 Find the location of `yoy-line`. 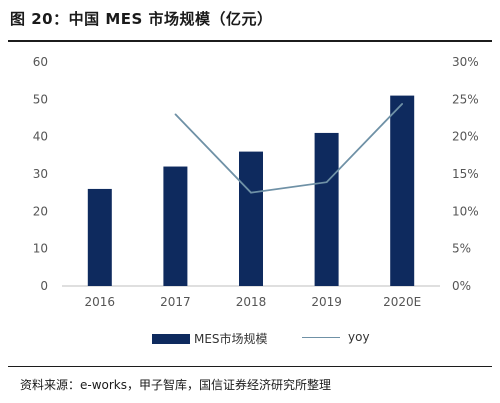

yoy-line is located at coordinates (288, 148).